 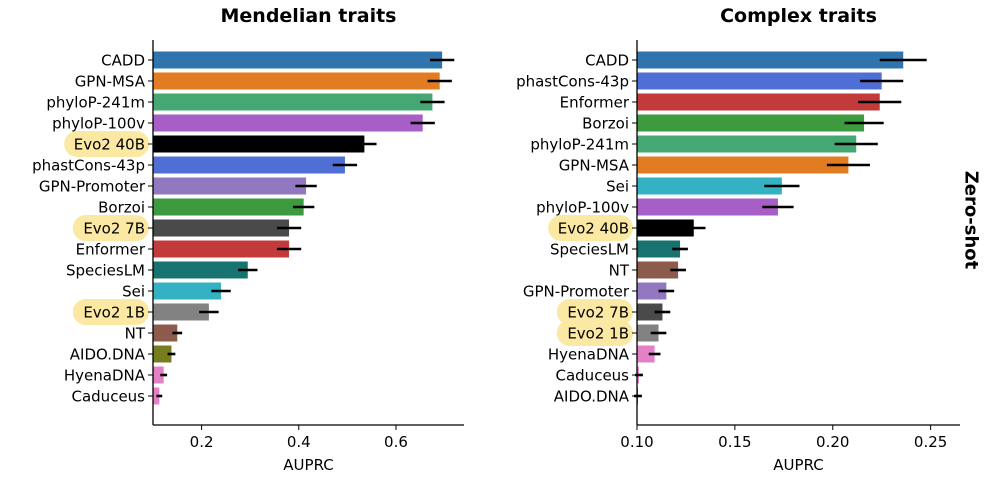 What do you see at coordinates (734, 442) in the screenshot?
I see `x-tick-label: 0.15` at bounding box center [734, 442].